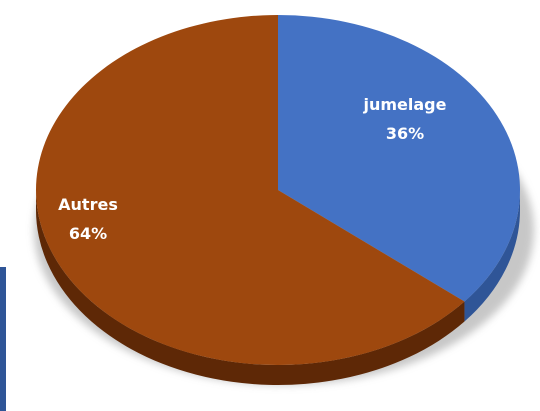  I want to click on slice-label-jumelage-name: jumelage, so click(405, 104).